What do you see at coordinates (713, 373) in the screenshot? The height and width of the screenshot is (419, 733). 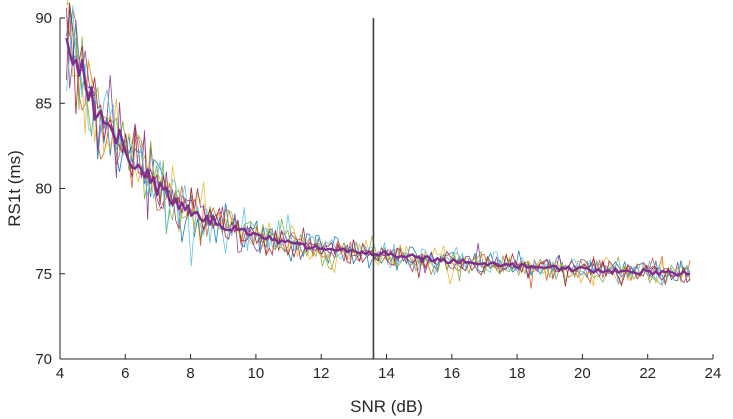 I see `x-tick-label: 24` at bounding box center [713, 373].